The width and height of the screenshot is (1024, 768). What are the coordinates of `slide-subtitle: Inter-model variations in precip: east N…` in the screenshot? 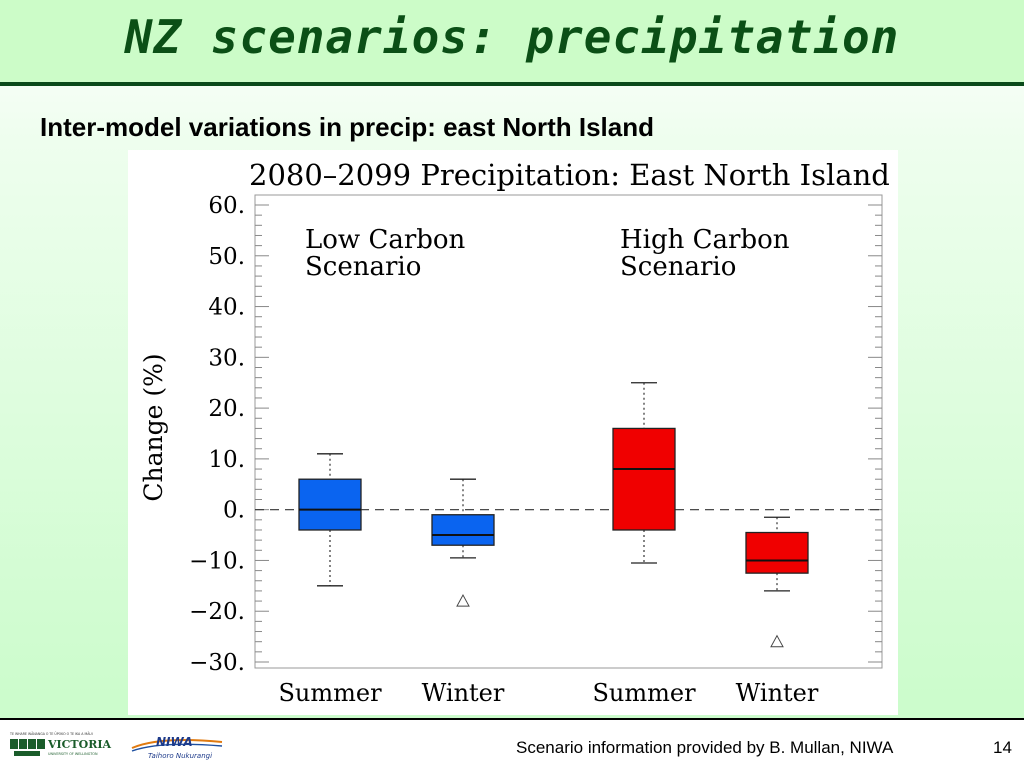 It's located at (347, 127).